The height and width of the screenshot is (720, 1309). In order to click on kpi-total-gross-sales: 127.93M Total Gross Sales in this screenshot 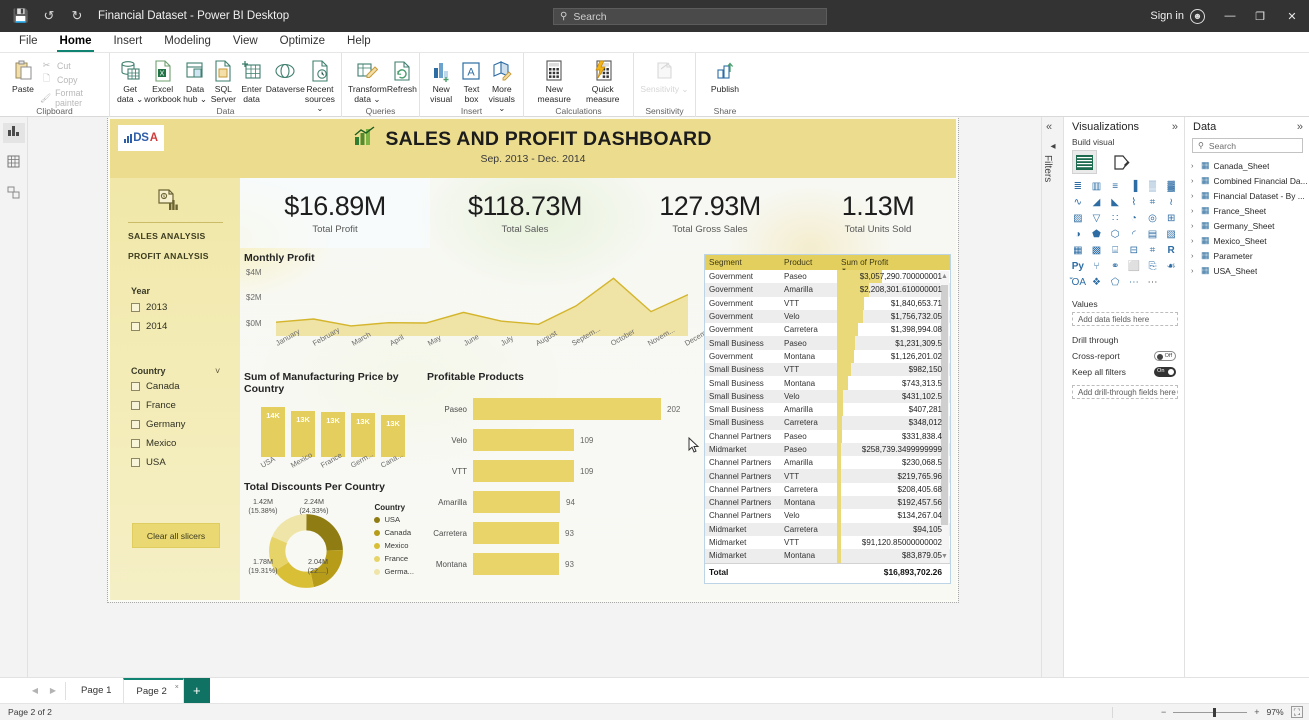, I will do `click(710, 213)`.